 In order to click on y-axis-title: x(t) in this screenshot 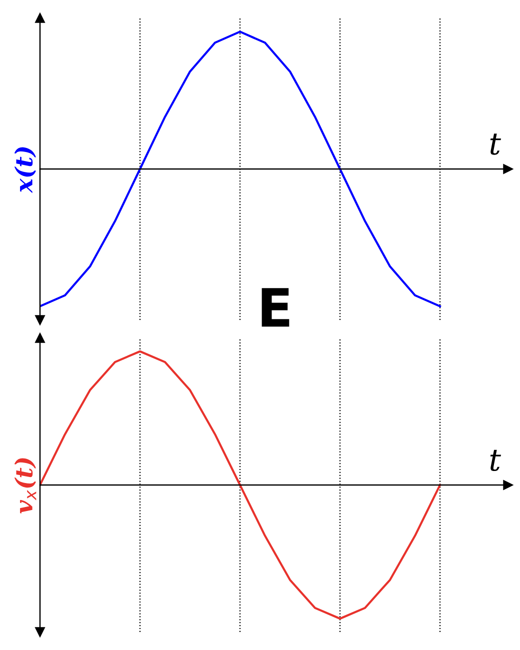, I will do `click(25, 170)`.